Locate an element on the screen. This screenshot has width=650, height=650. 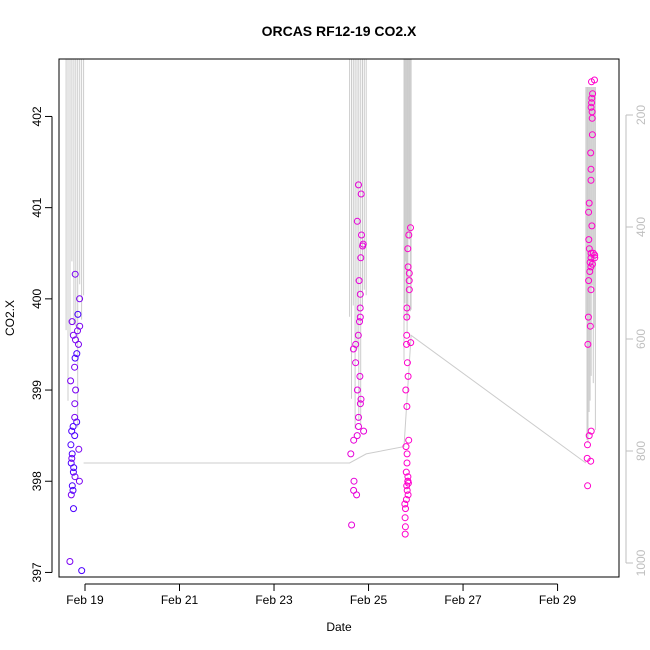
y-tick-label: 397 is located at coordinates (37, 572).